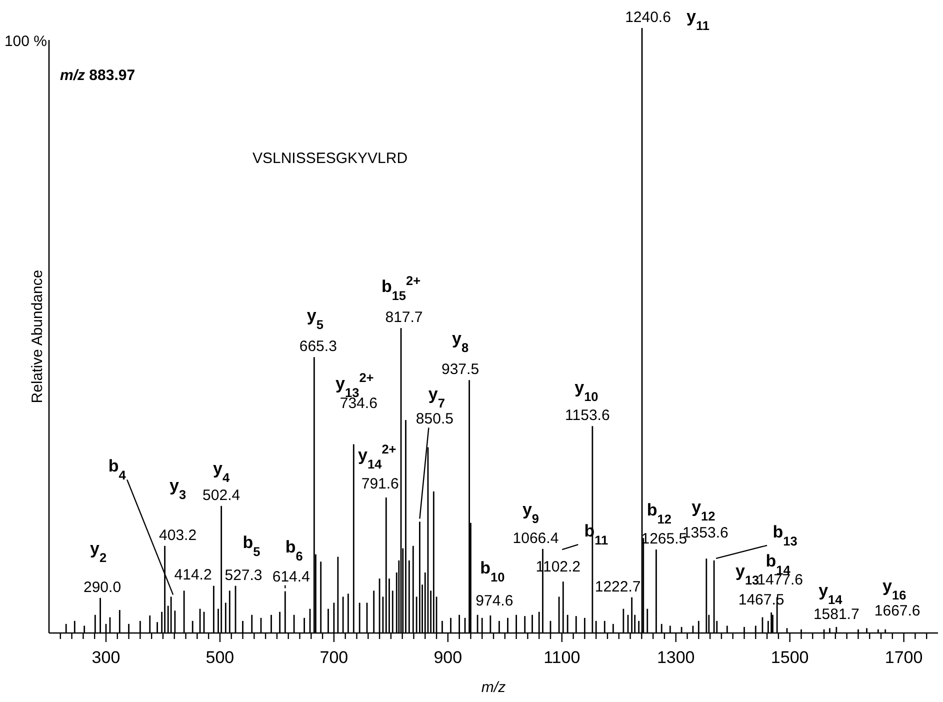 This screenshot has width=943, height=702. Describe the element at coordinates (747, 574) in the screenshot. I see `annotation: y$_{13}$` at that location.